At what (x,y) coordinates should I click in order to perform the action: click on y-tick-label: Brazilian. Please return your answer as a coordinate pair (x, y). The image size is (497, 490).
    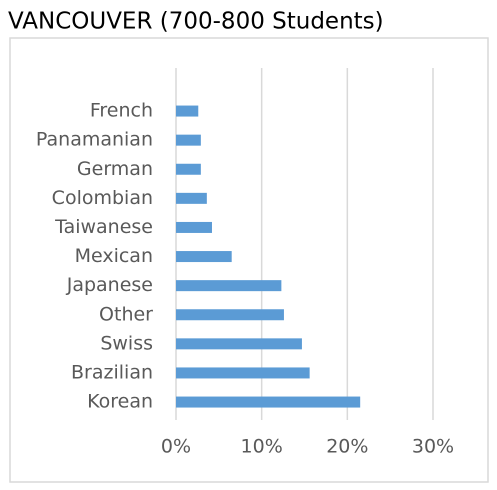
    Looking at the image, I should click on (112, 372).